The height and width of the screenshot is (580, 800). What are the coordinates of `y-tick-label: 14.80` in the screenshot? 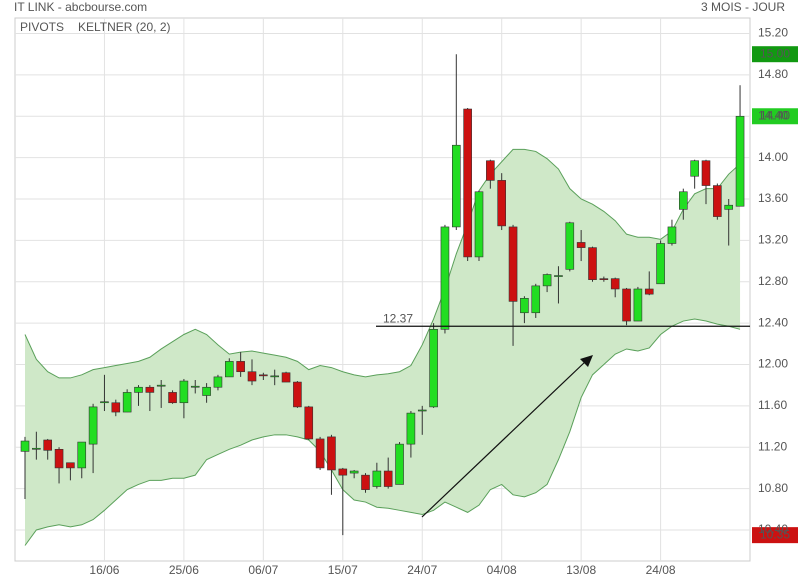 It's located at (773, 74).